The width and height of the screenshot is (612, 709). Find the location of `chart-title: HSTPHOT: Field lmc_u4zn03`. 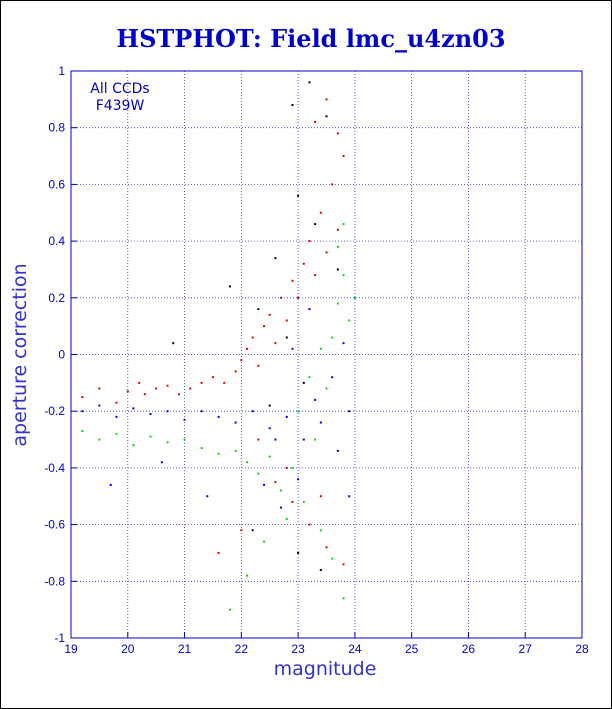

chart-title: HSTPHOT: Field lmc_u4zn03 is located at coordinates (310, 38).